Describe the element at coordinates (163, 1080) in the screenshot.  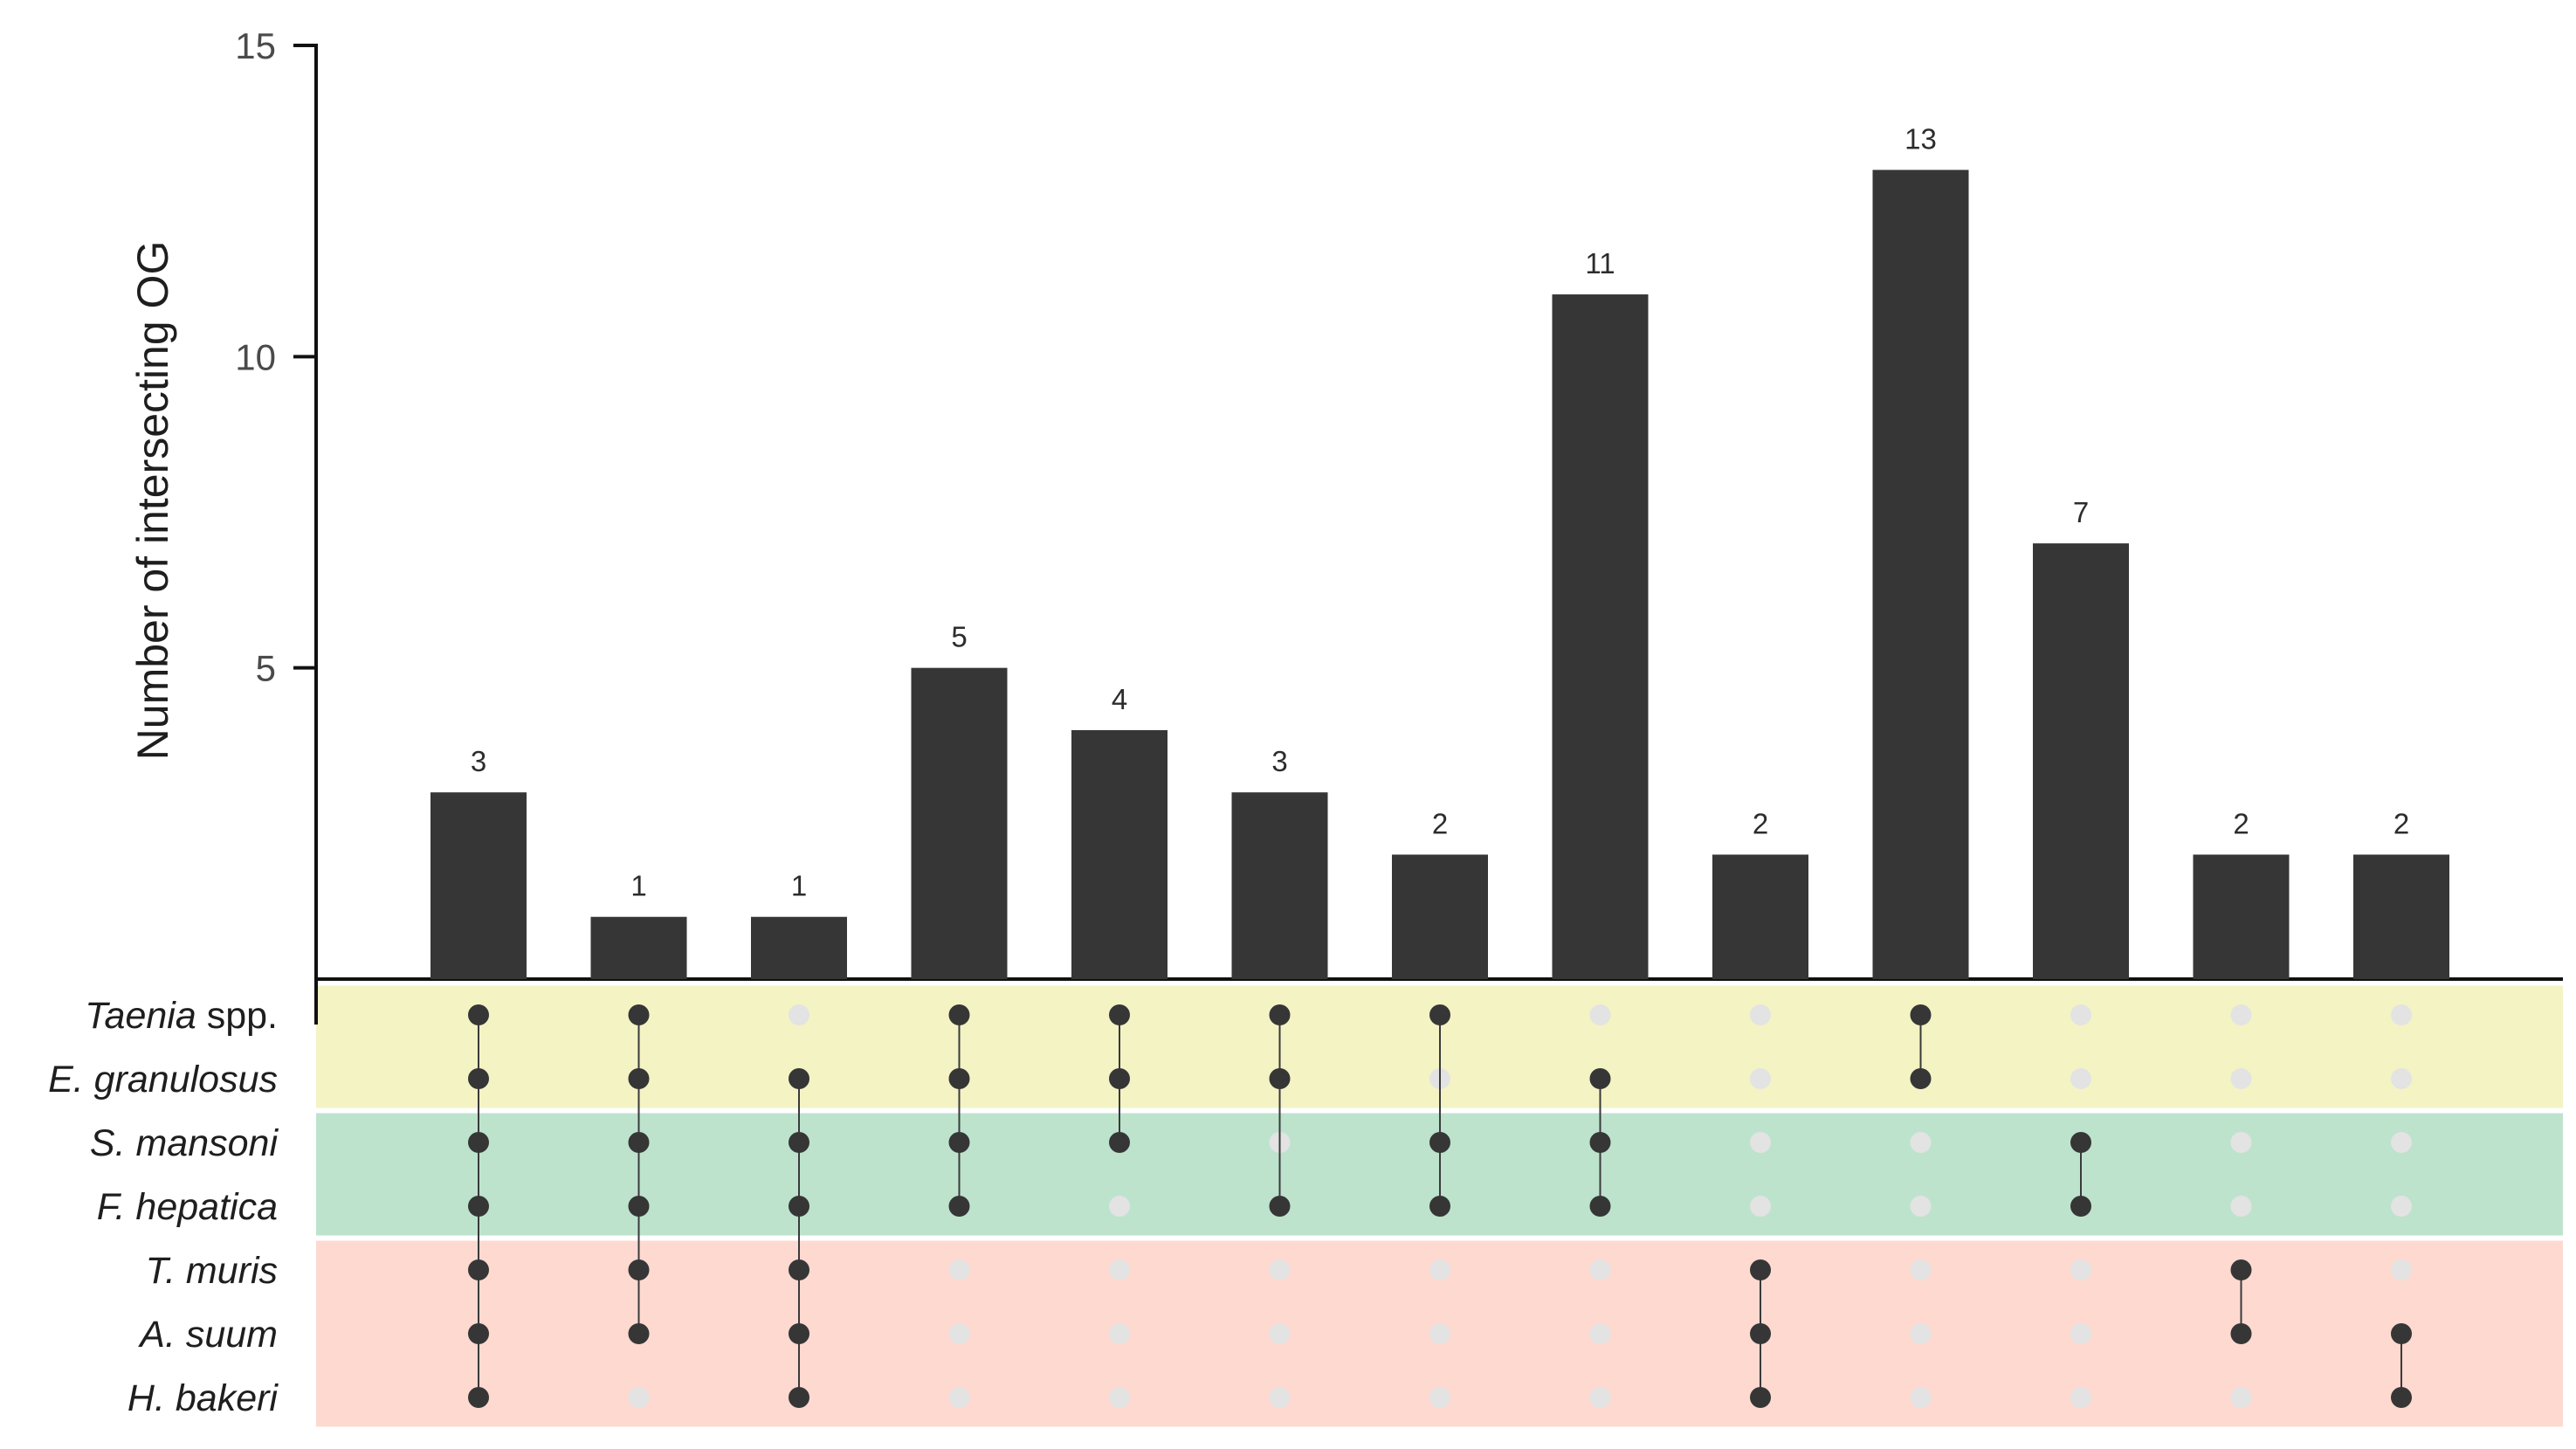
I see `set-label: E. granulosus` at that location.